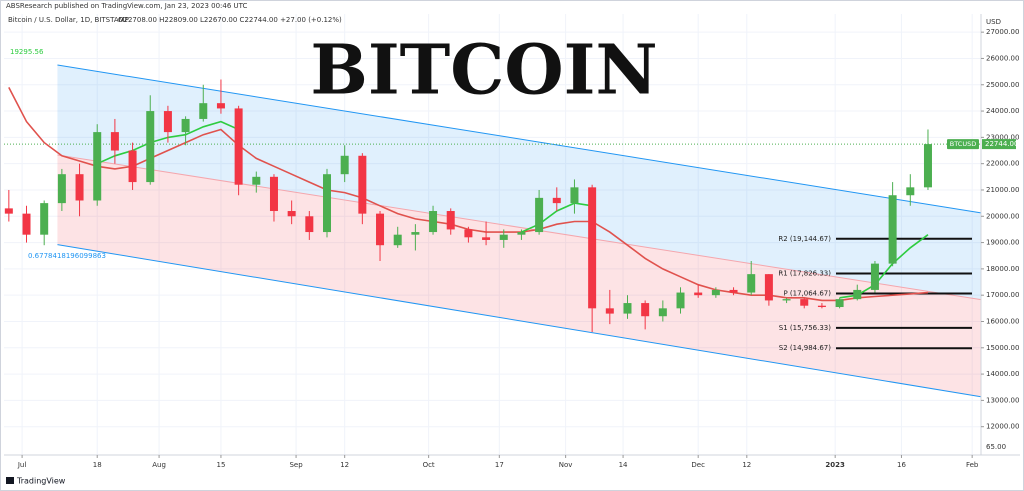  What do you see at coordinates (68, 20) in the screenshot?
I see `symbol: Bitcoin / U.S. Dollar, 1D, BITSTAMP` at bounding box center [68, 20].